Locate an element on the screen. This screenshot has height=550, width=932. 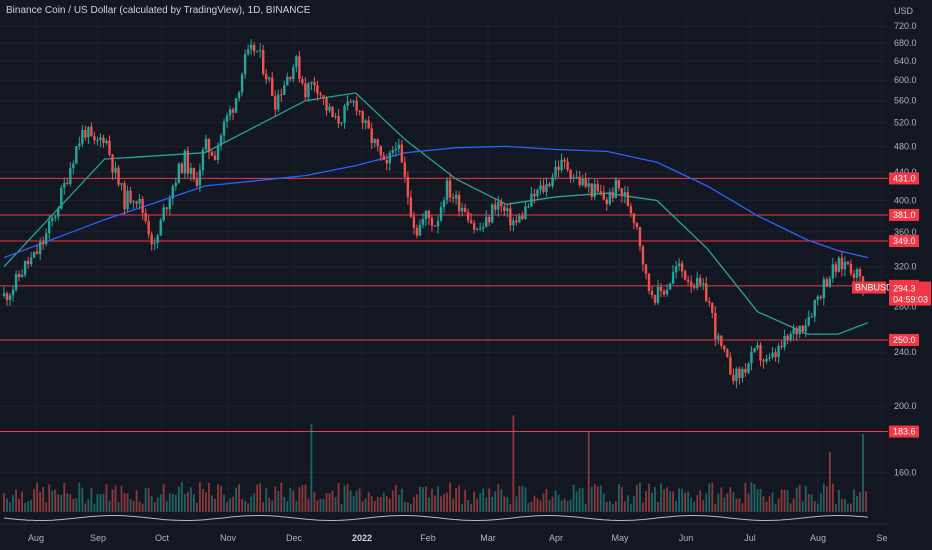
level-price-tag-text: 381.0 is located at coordinates (904, 215).